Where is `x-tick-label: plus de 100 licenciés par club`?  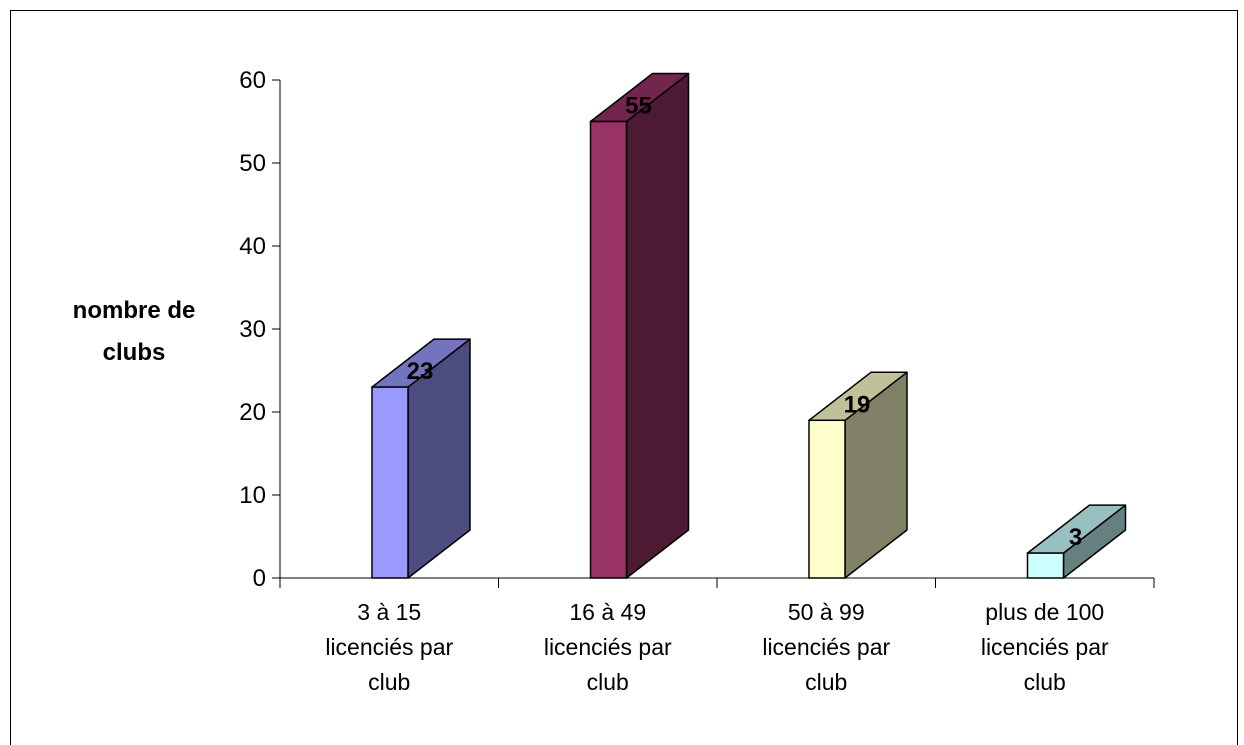
x-tick-label: plus de 100 licenciés par club is located at coordinates (1045, 647).